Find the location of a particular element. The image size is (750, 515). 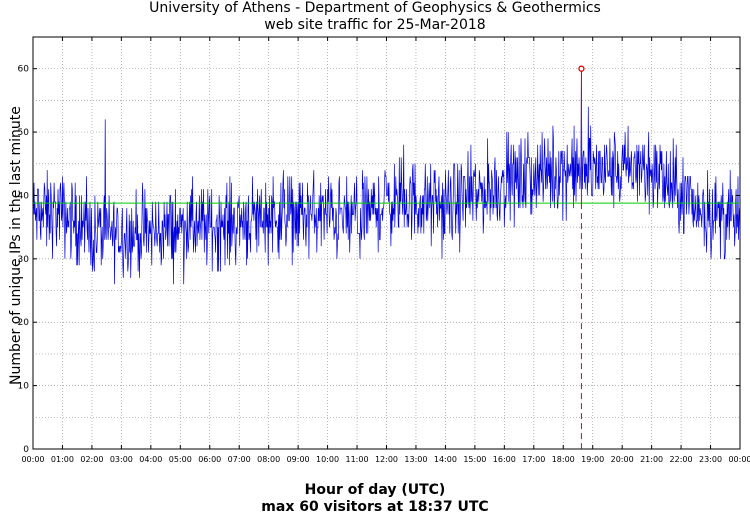

x-tick-label: 05:00 is located at coordinates (180, 459).